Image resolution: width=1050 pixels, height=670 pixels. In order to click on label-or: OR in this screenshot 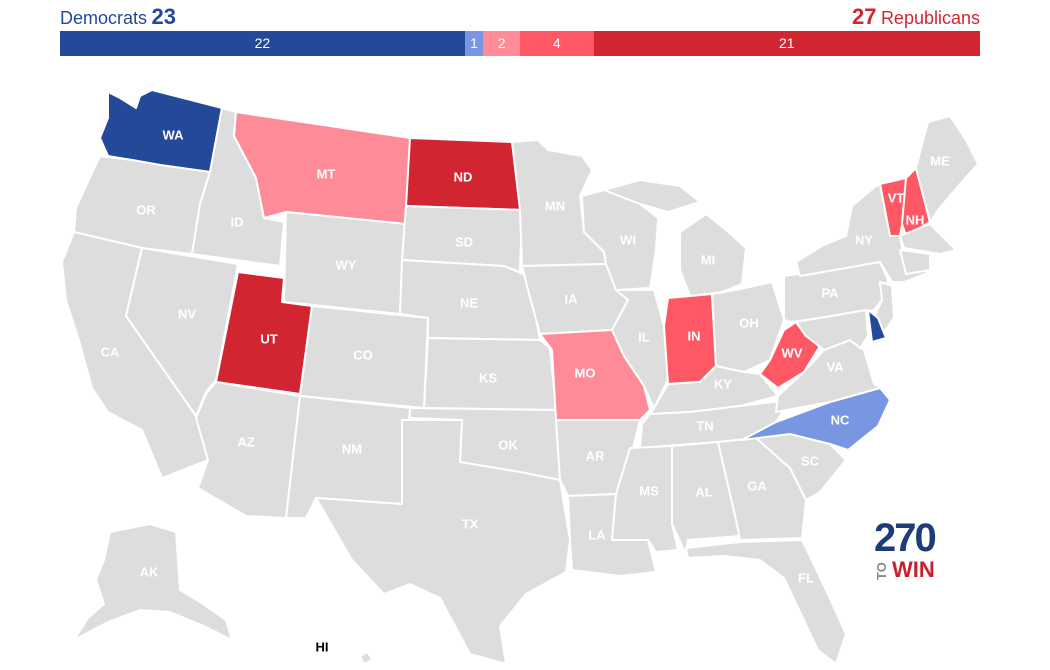, I will do `click(146, 209)`.